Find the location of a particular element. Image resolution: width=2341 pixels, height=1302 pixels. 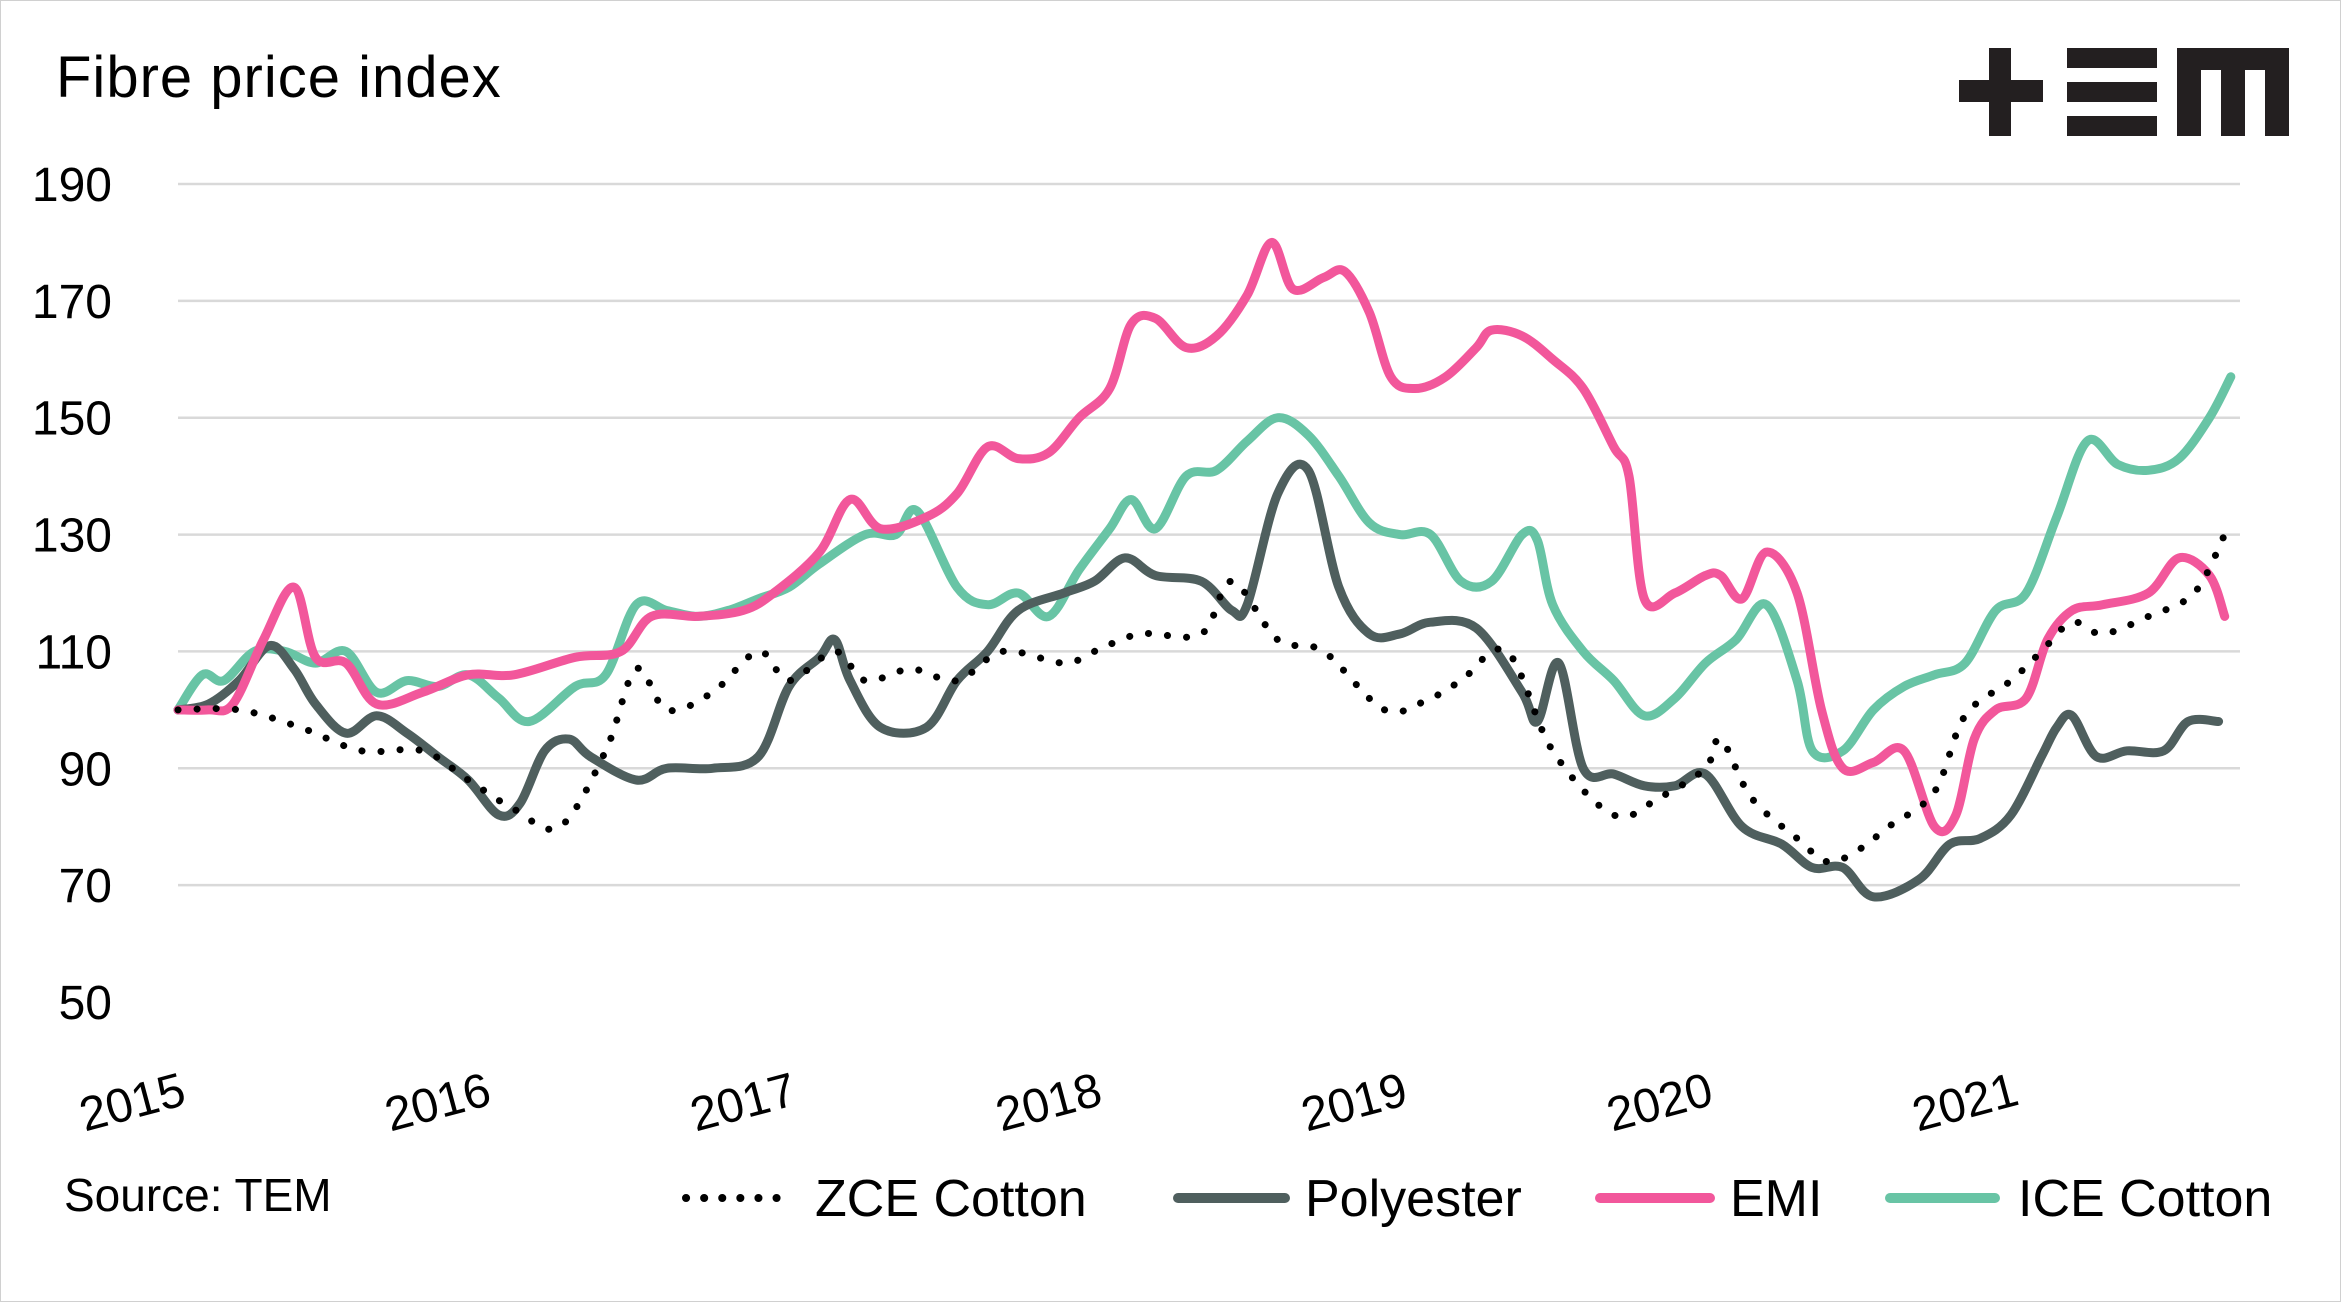

chart-title: Fibre price index is located at coordinates (279, 77).